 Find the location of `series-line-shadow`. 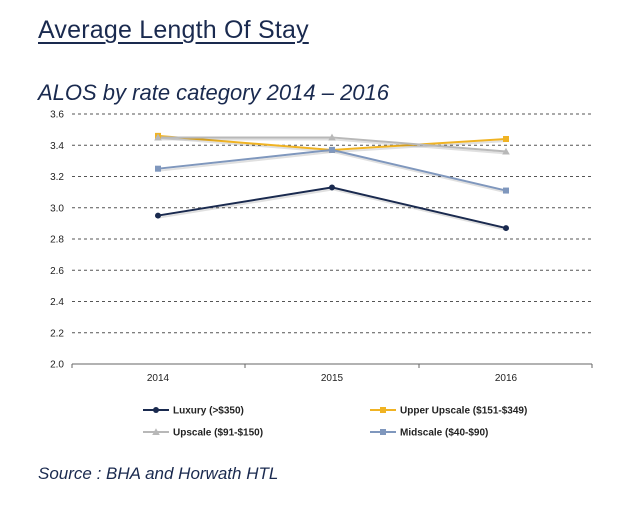

series-line-shadow is located at coordinates (333, 210).